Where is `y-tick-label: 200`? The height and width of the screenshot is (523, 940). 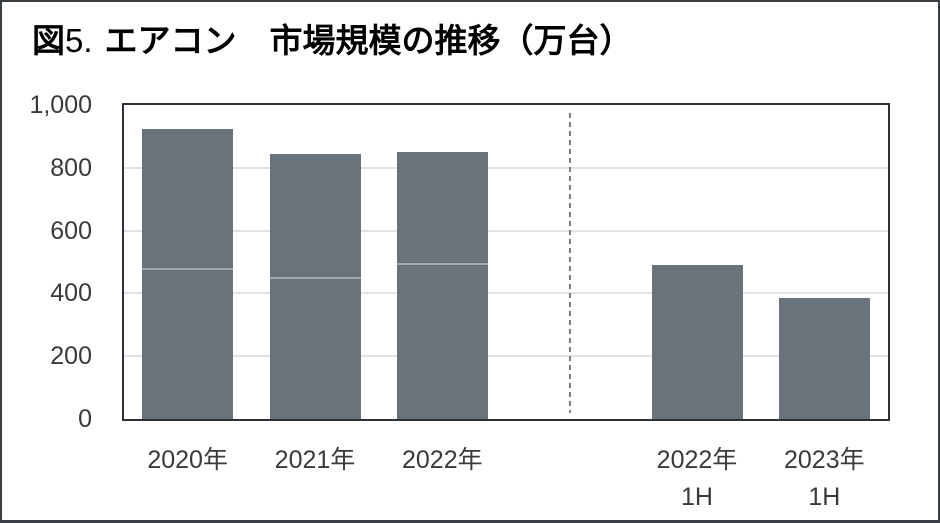 y-tick-label: 200 is located at coordinates (71, 356).